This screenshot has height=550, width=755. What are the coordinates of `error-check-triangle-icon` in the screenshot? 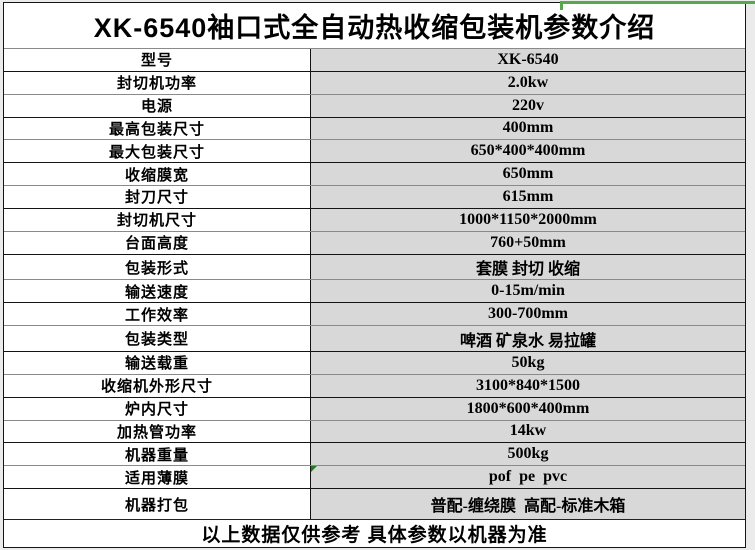 It's located at (314, 469).